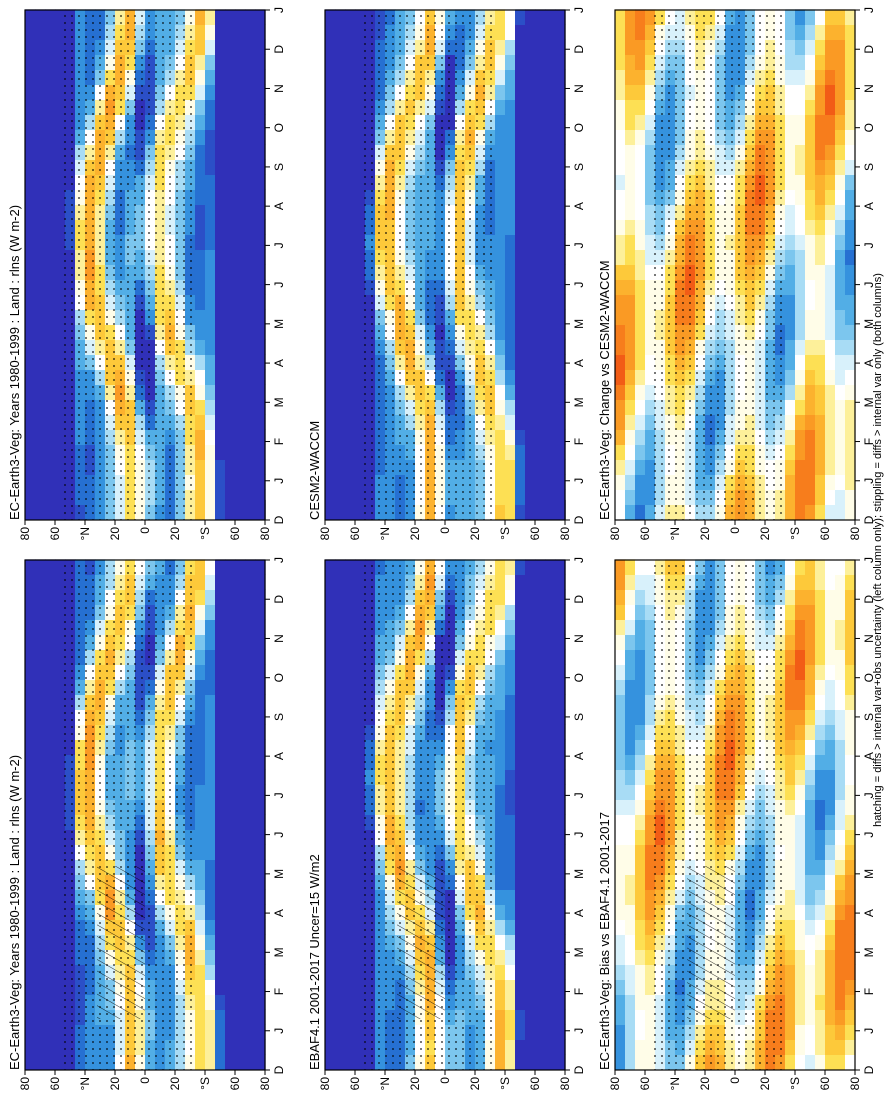 The width and height of the screenshot is (895, 1100). What do you see at coordinates (579, 638) in the screenshot?
I see `x-tick-label: N` at bounding box center [579, 638].